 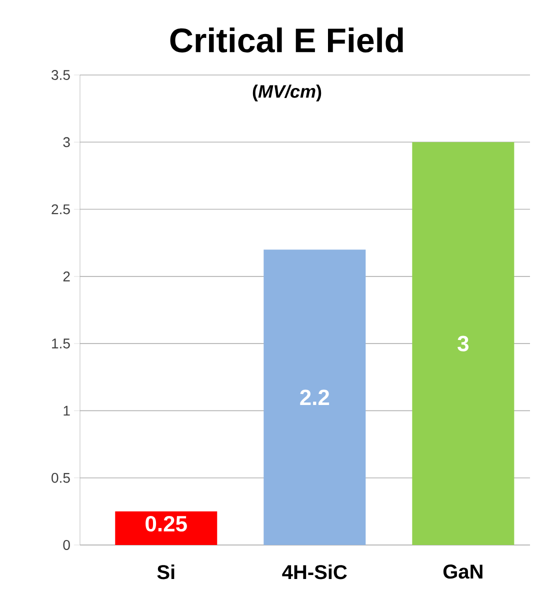 I want to click on y-tick-label: 0, so click(x=66, y=545).